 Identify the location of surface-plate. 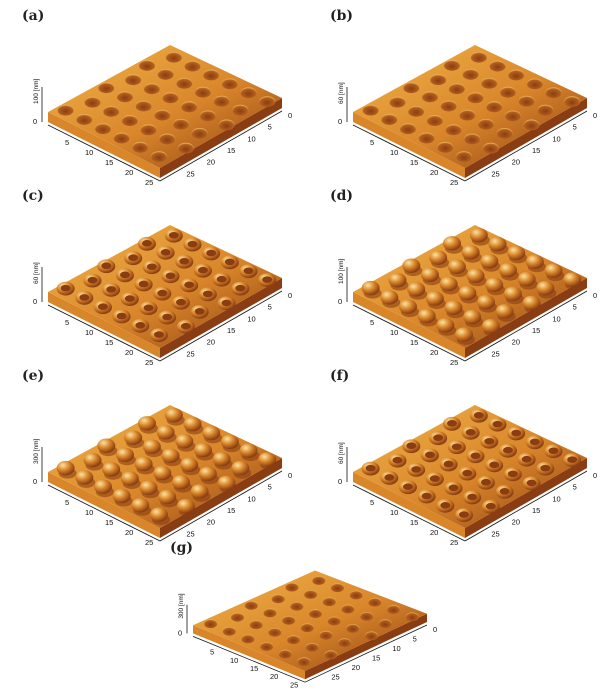
(165, 286).